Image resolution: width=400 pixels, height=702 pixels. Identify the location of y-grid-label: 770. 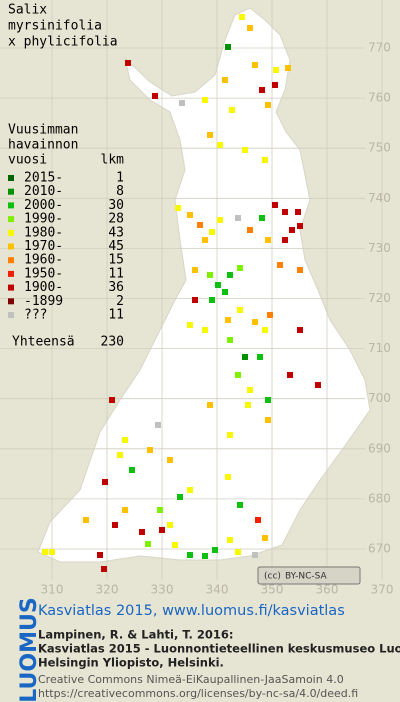
(379, 48).